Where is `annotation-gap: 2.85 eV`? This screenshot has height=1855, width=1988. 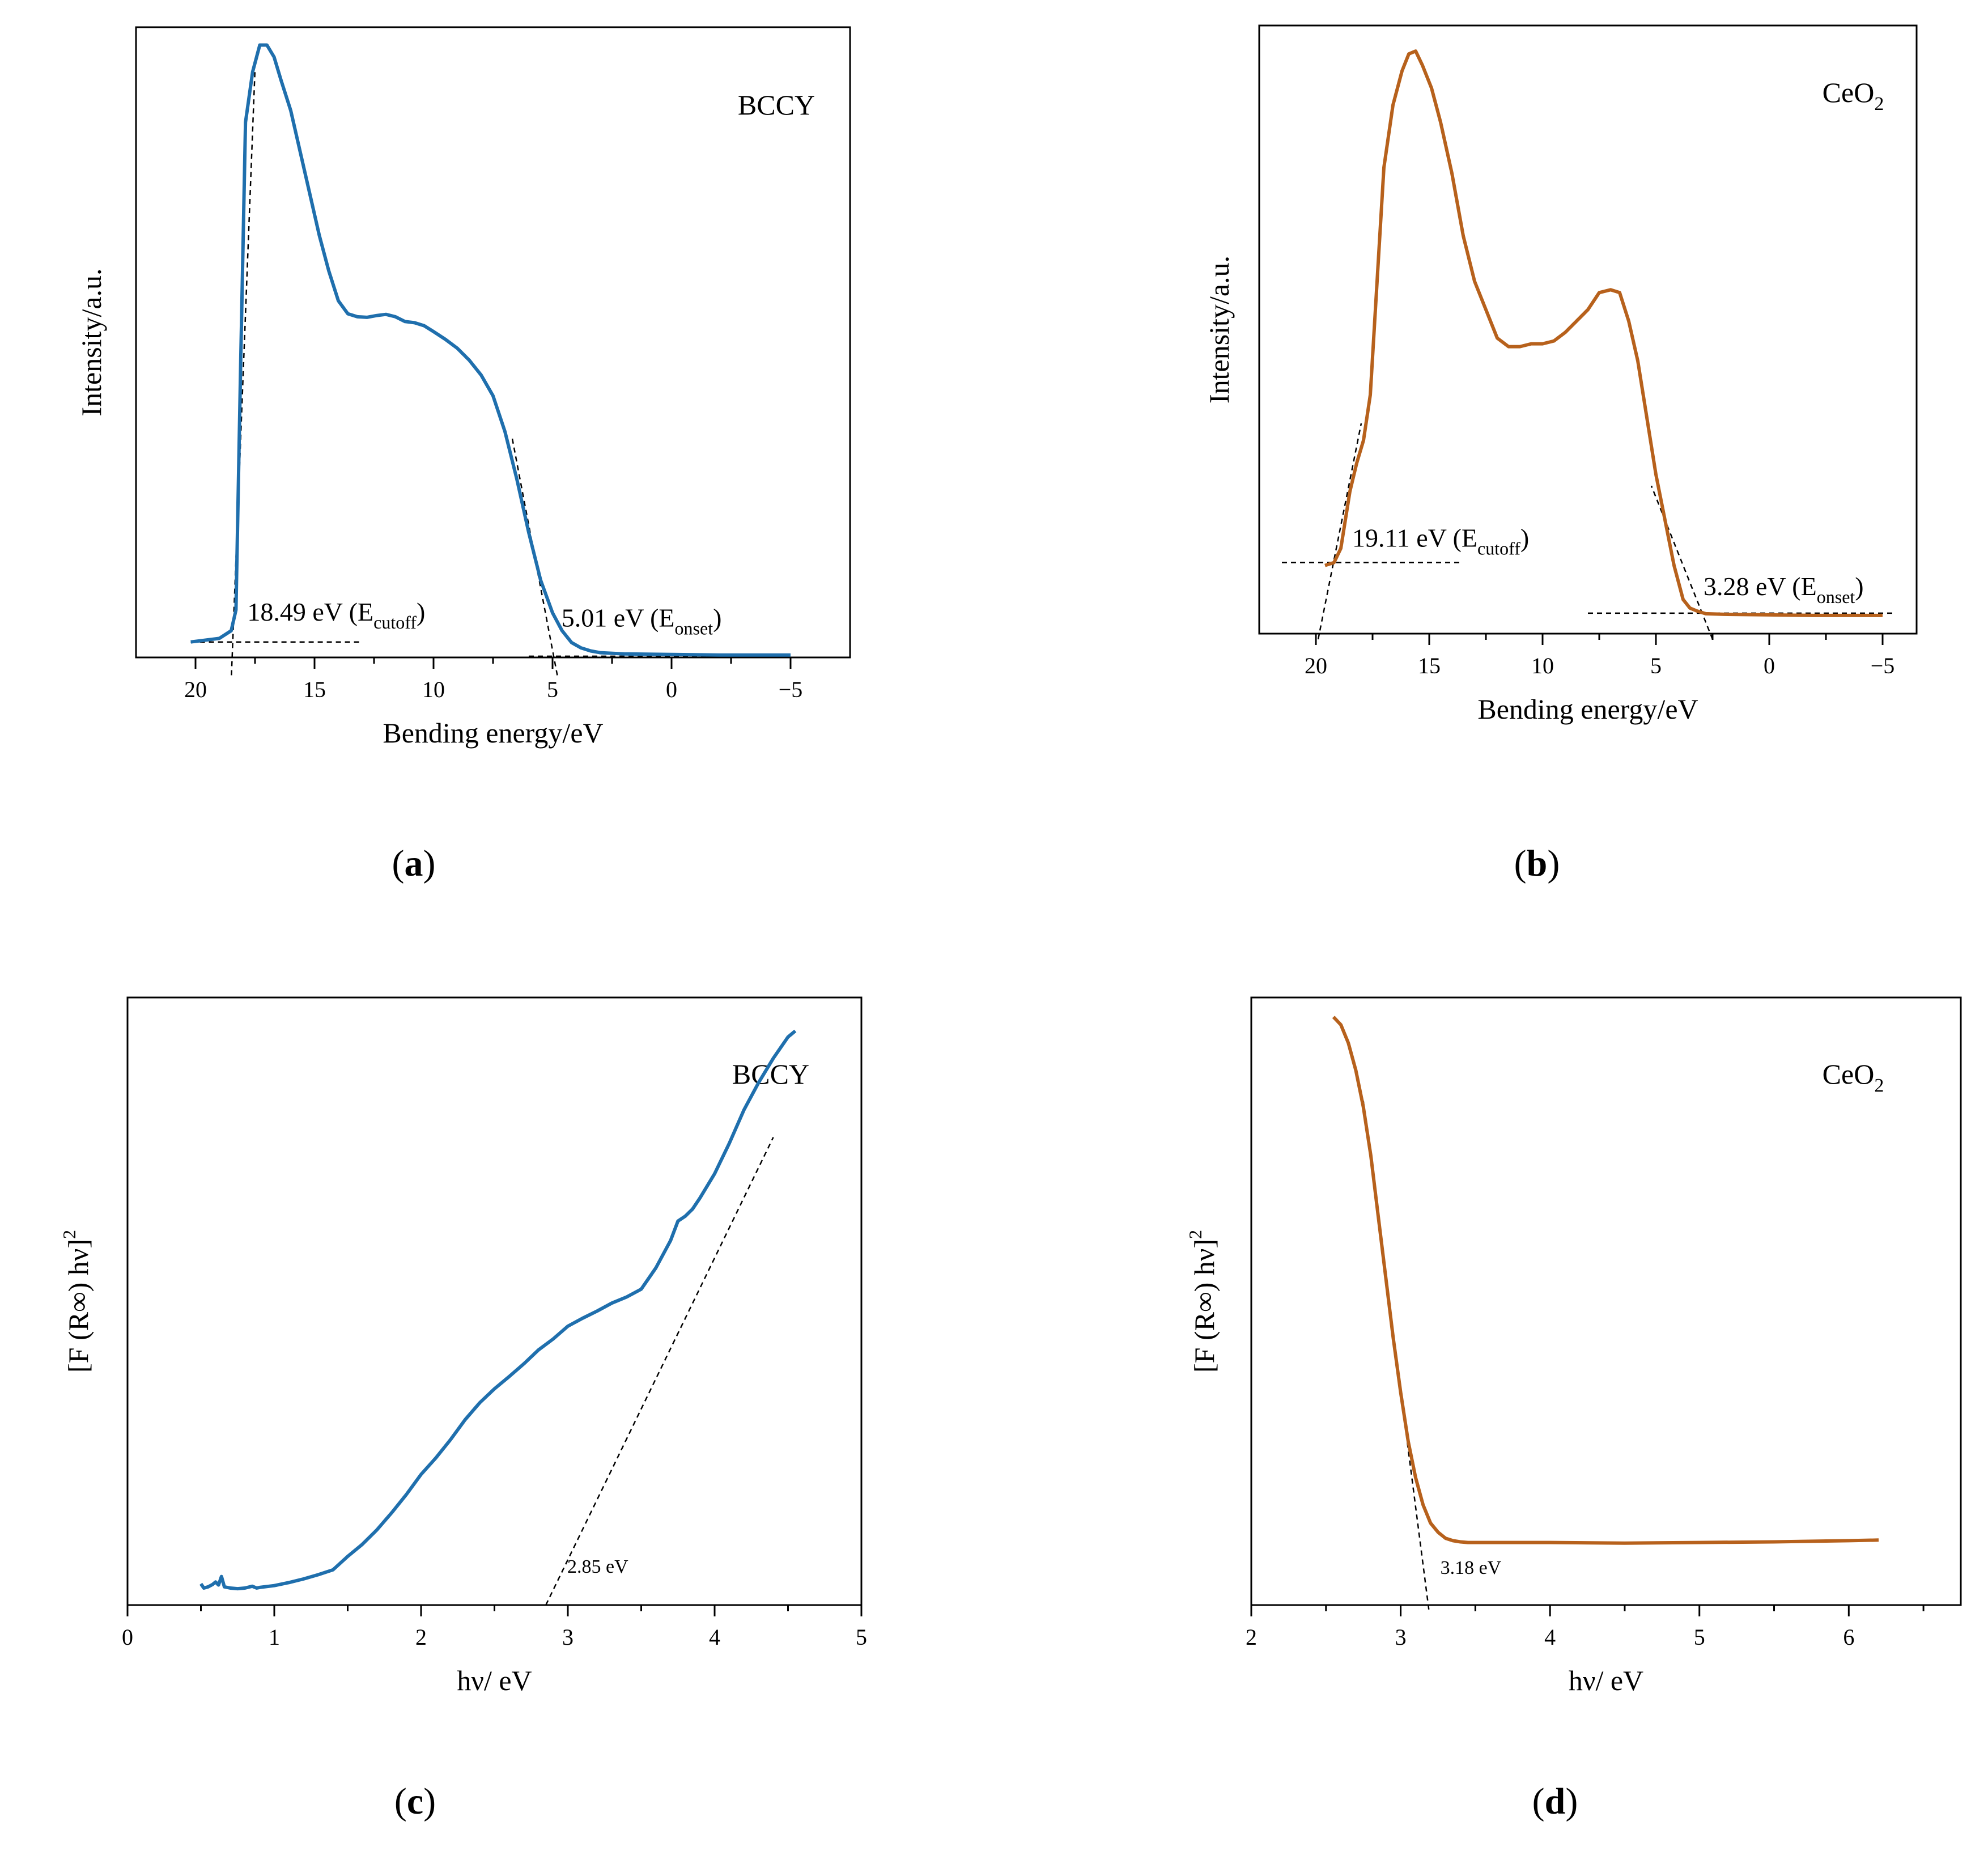
annotation-gap: 2.85 eV is located at coordinates (597, 1566).